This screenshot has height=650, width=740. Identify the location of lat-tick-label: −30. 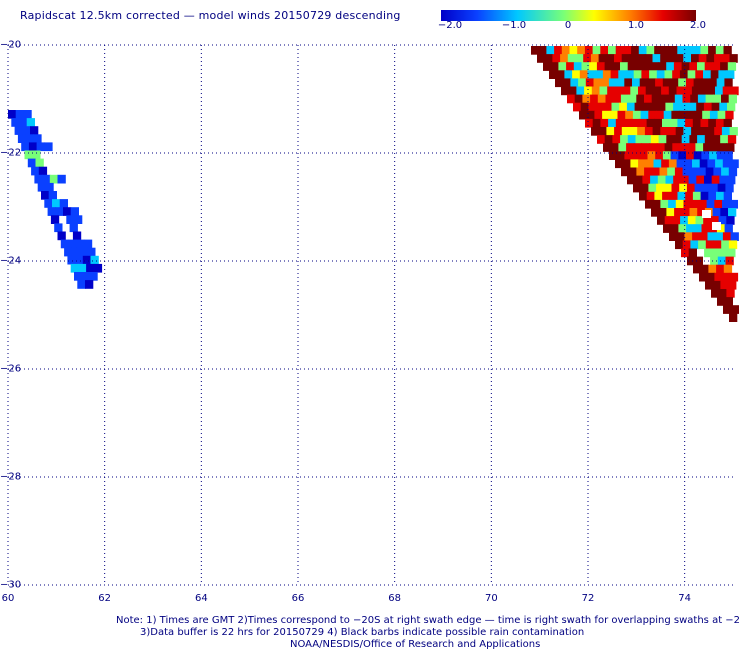
(11, 585).